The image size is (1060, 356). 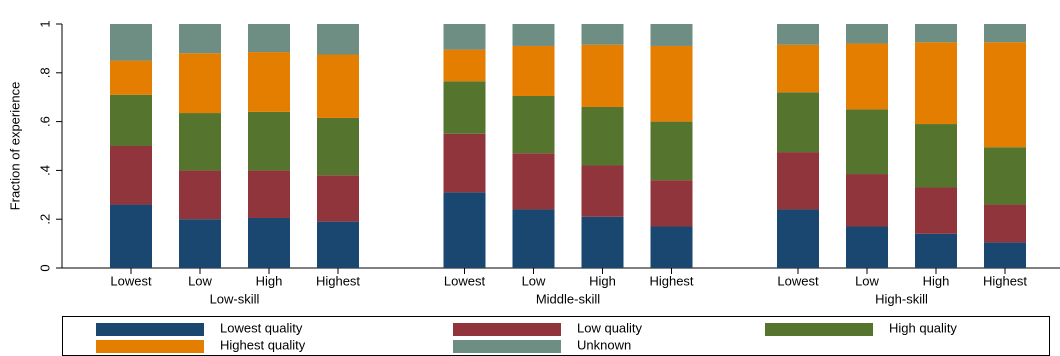 What do you see at coordinates (604, 344) in the screenshot?
I see `legend-label: Unknown` at bounding box center [604, 344].